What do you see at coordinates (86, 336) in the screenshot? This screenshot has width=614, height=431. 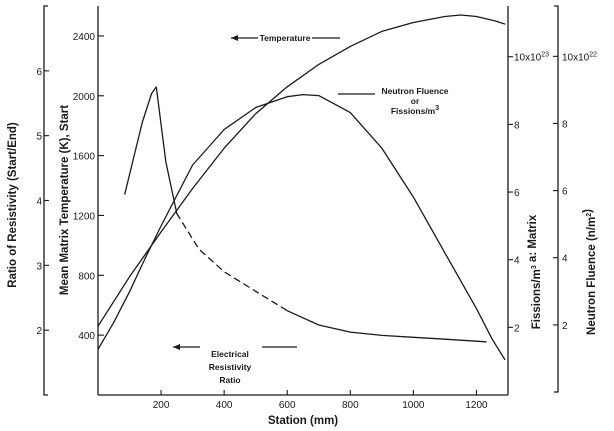 I see `tick-label-temperature: 400` at bounding box center [86, 336].